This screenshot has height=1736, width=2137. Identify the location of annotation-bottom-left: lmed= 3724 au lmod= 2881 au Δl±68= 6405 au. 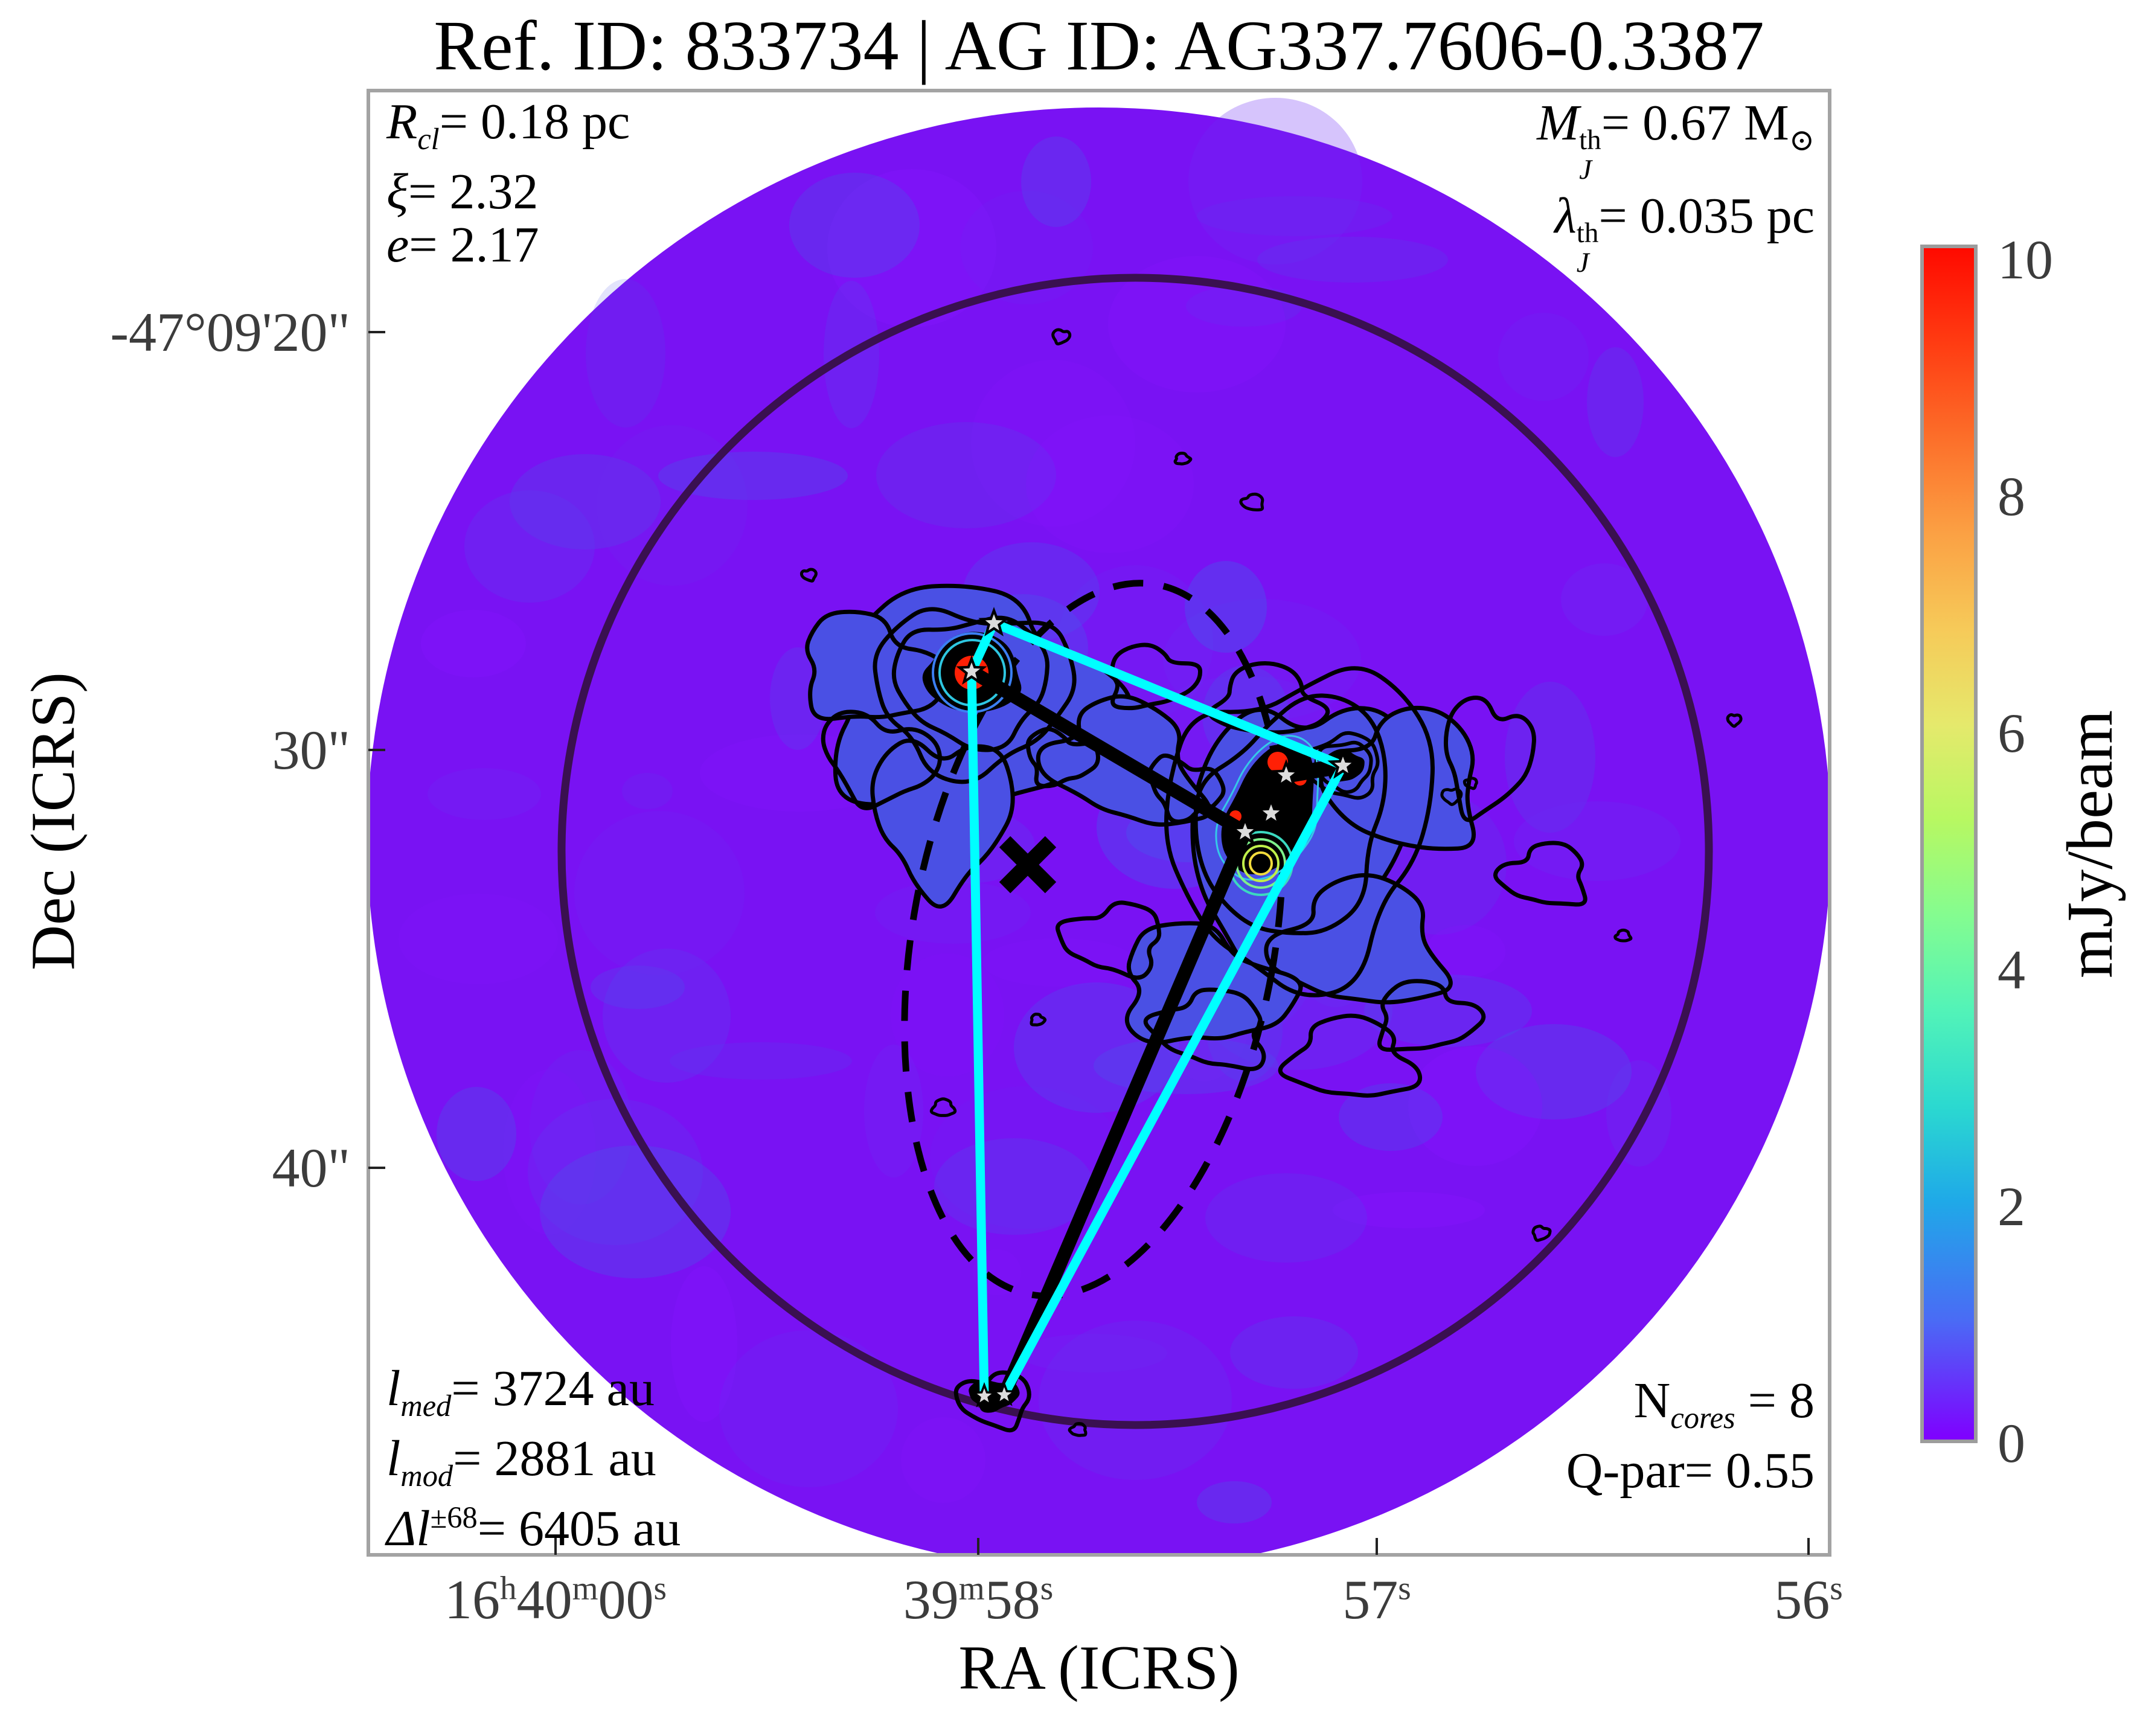
(533, 1458).